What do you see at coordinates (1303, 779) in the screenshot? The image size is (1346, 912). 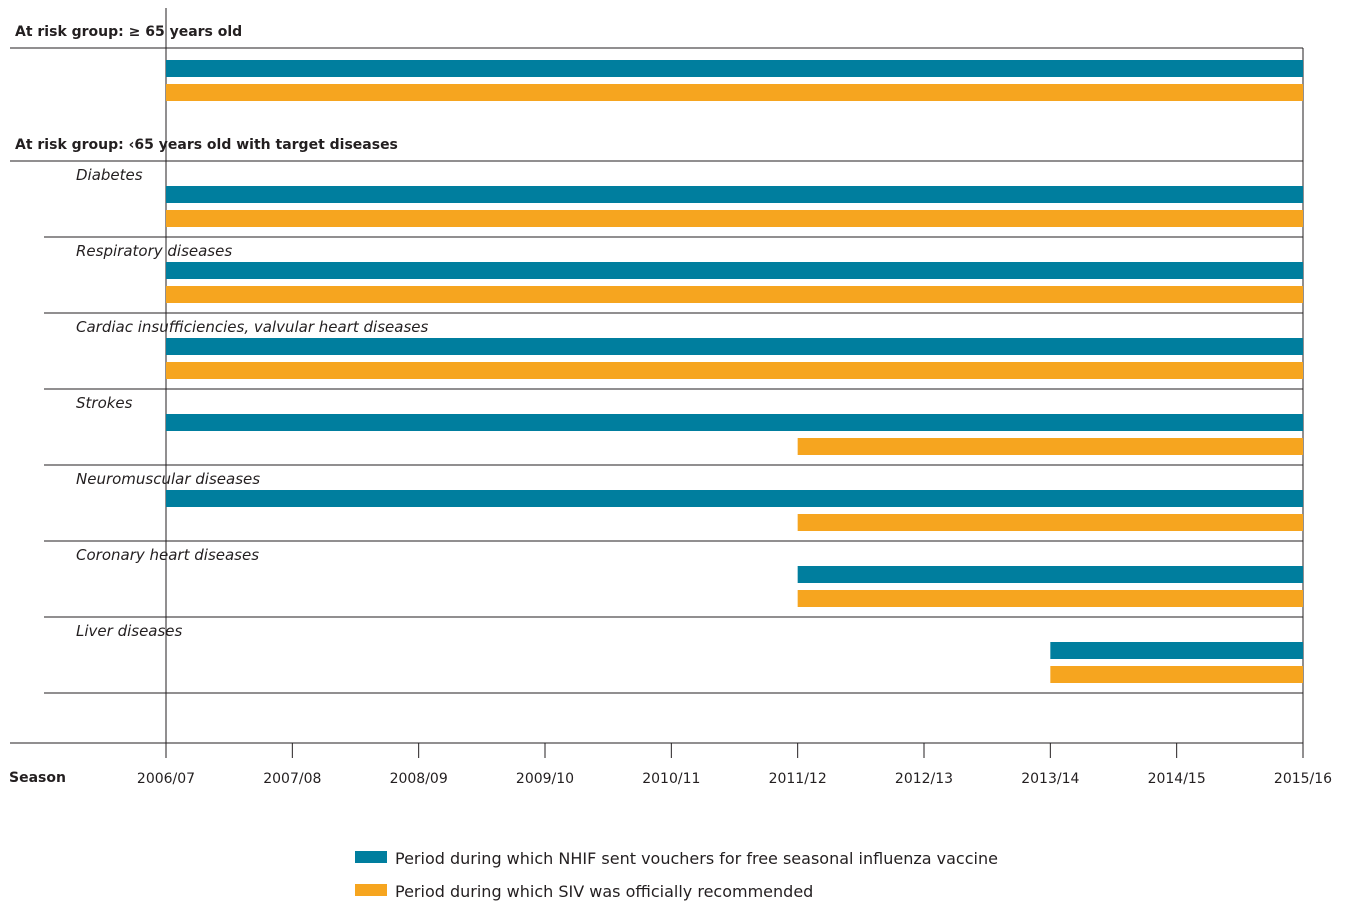 I see `x-tick-label: 2015/16` at bounding box center [1303, 779].